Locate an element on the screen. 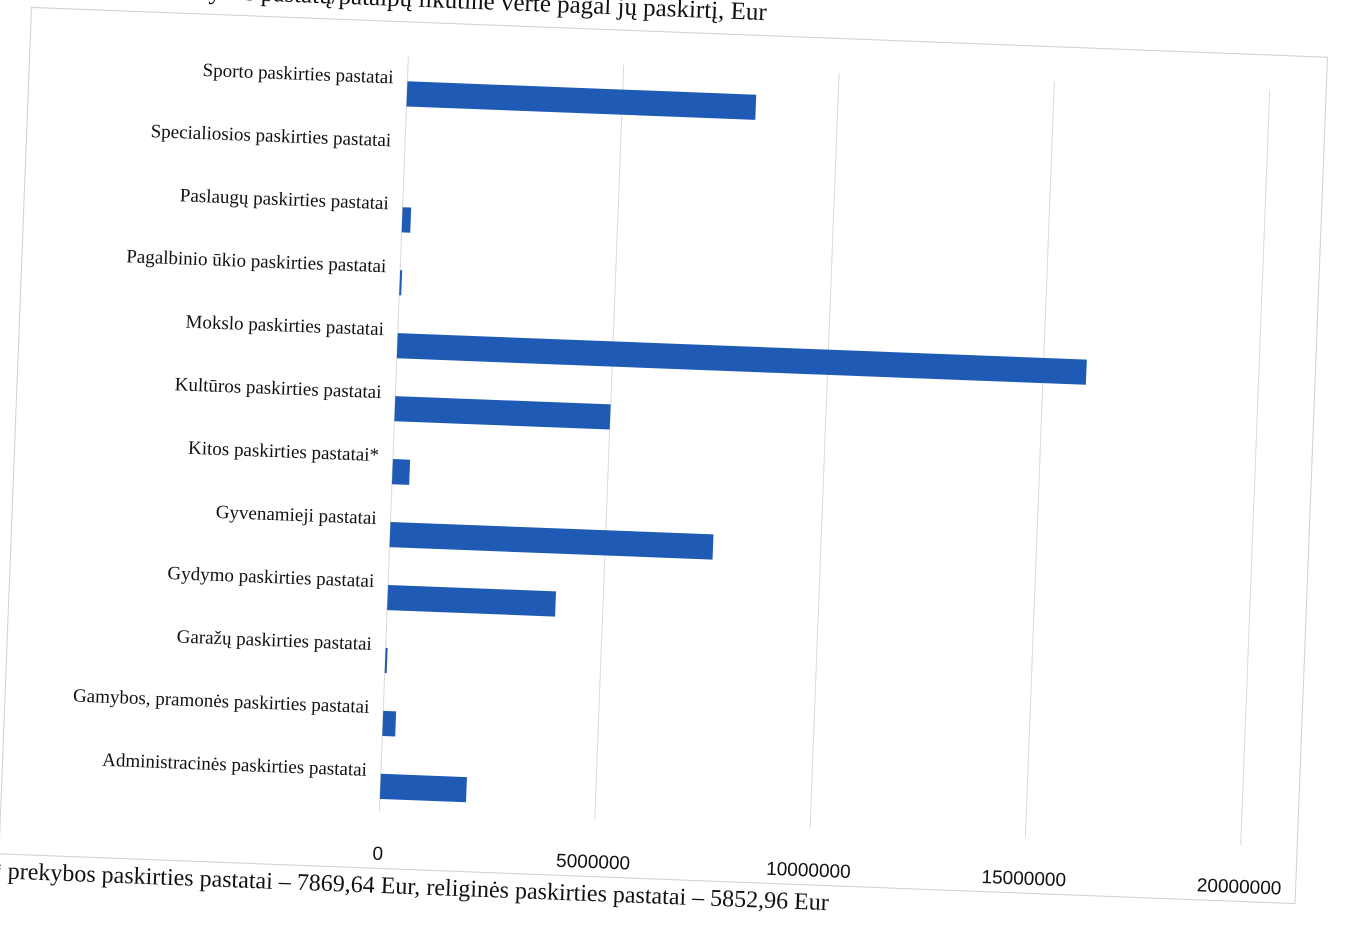 The height and width of the screenshot is (950, 1353). x-tick-label: 15000000 is located at coordinates (1023, 879).